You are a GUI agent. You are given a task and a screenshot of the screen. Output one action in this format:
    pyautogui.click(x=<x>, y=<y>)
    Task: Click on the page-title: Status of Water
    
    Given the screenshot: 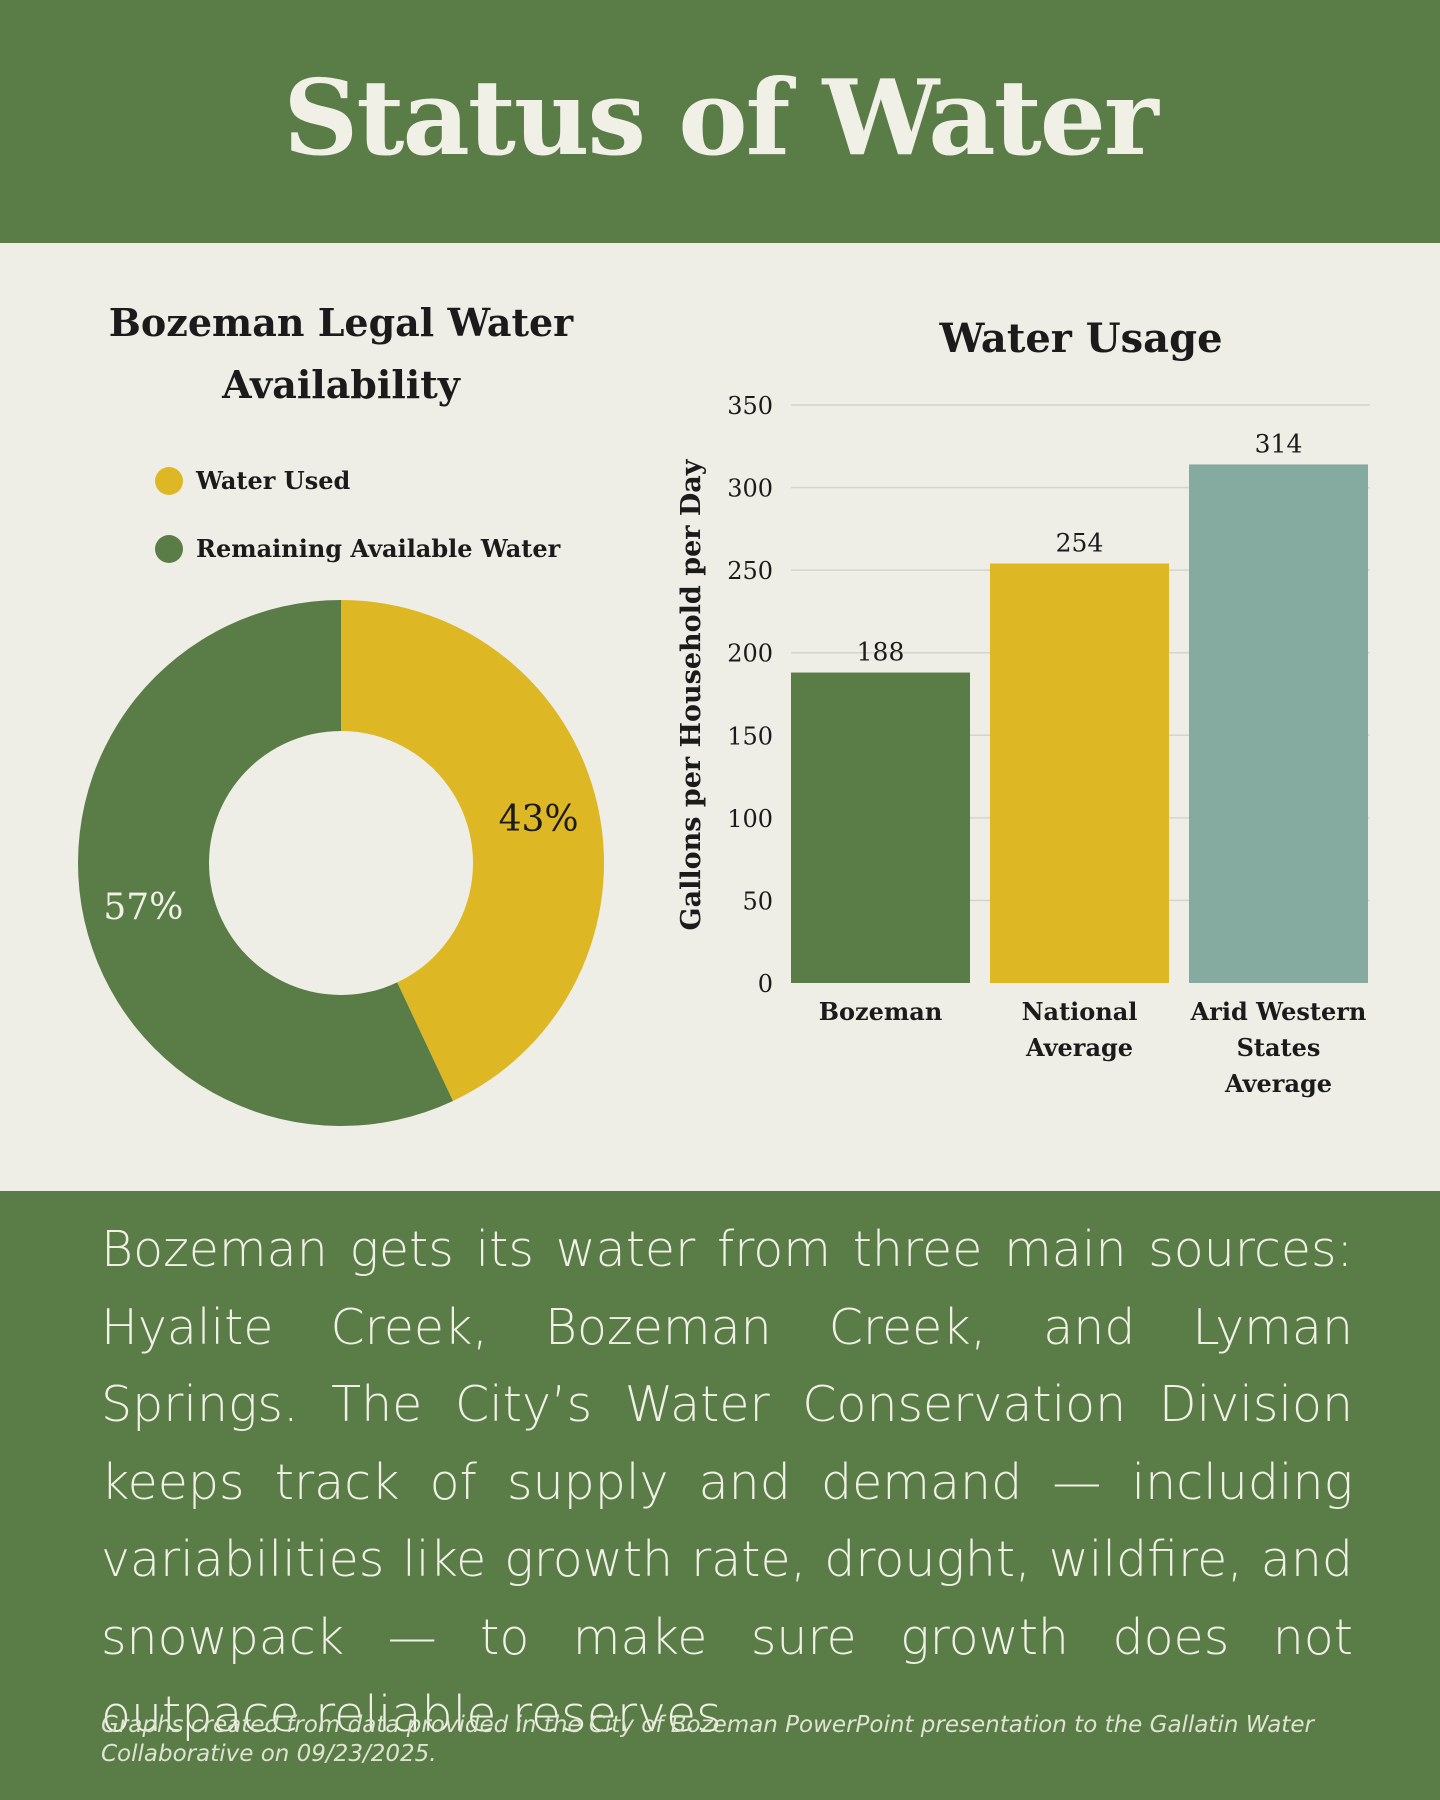 What is the action you would take?
    pyautogui.click(x=720, y=117)
    